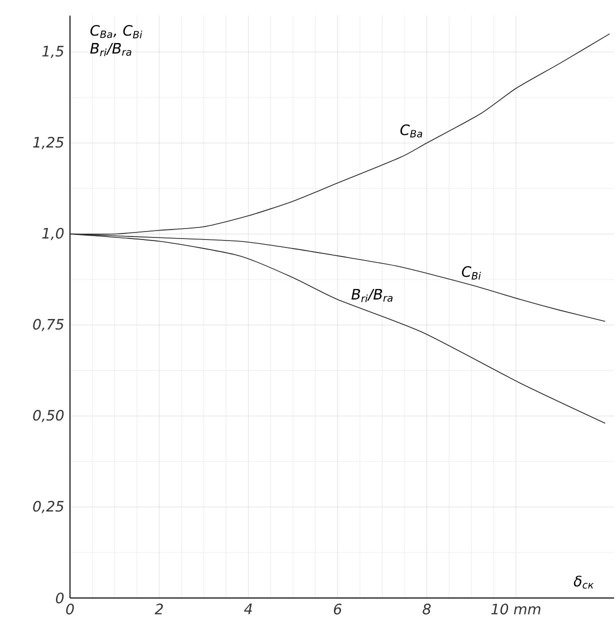 This screenshot has width=616, height=630. Describe the element at coordinates (248, 609) in the screenshot. I see `x-tick-label: 4` at that location.